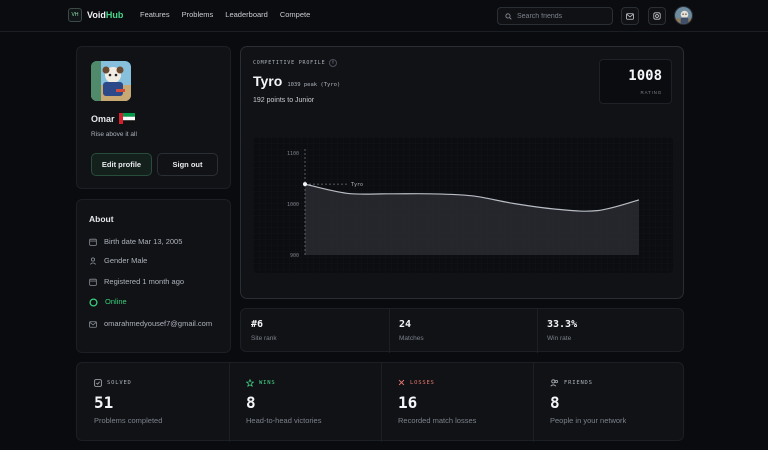  I want to click on competitive-profile-label: COMPETITIVE PROFILE !, so click(295, 63).